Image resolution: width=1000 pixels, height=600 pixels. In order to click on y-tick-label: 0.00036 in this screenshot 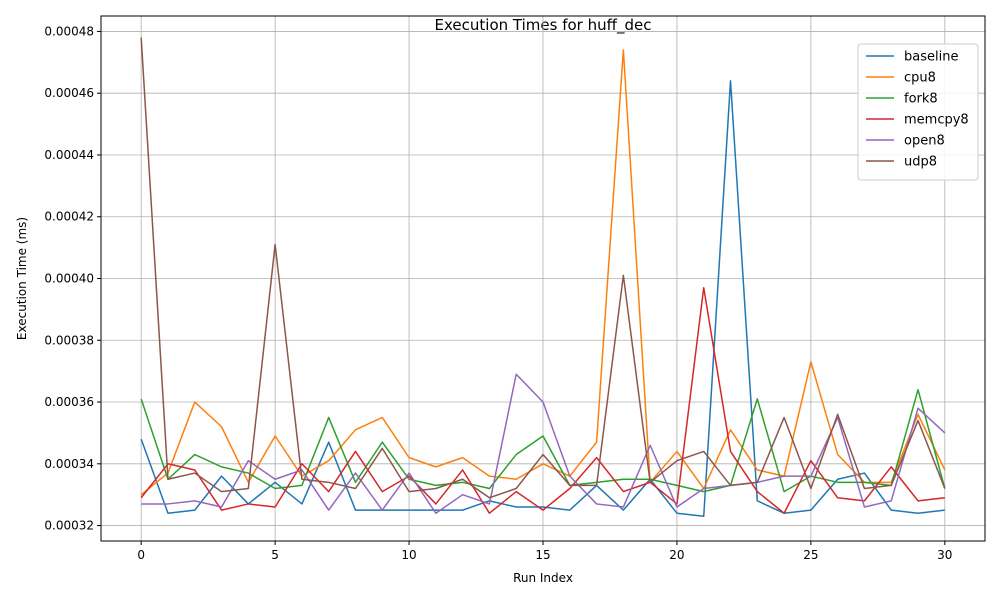, I will do `click(69, 402)`.